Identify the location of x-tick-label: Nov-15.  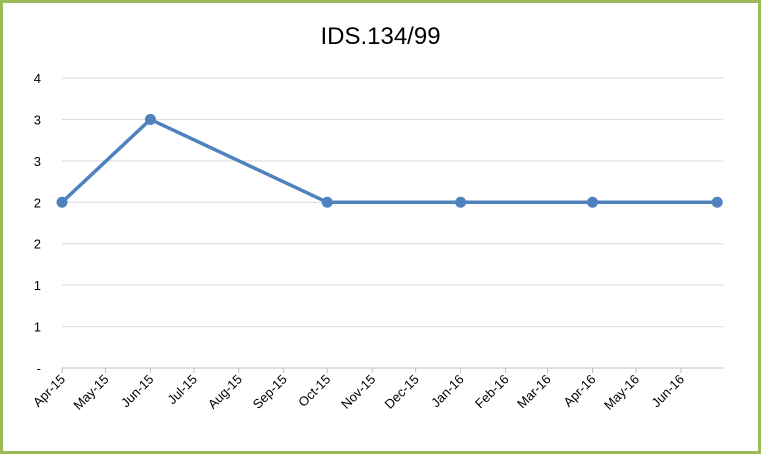
(358, 392).